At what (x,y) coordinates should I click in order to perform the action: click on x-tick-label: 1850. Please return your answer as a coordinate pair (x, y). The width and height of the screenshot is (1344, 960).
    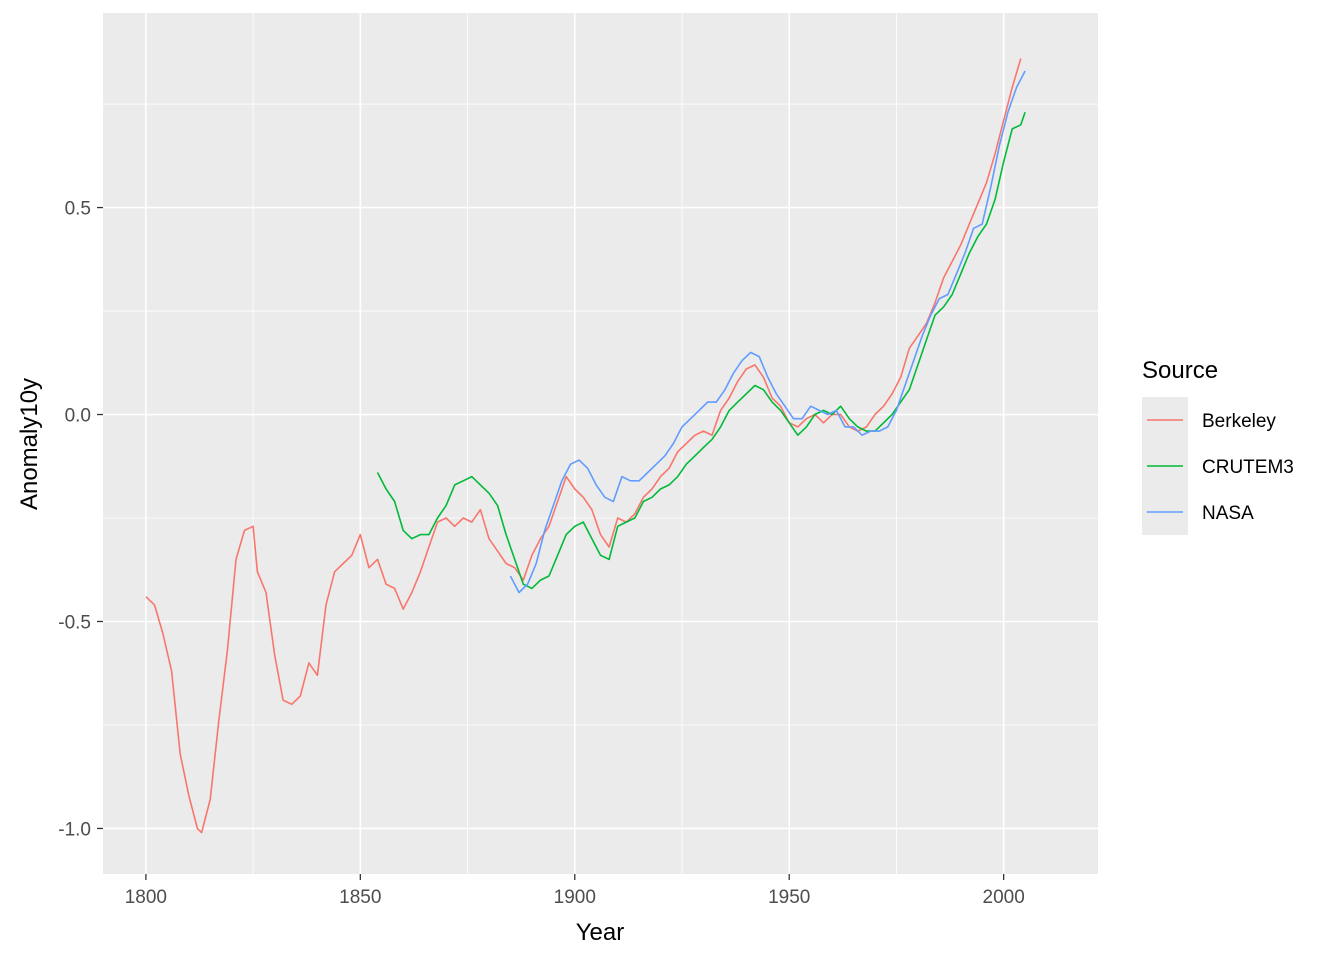
    Looking at the image, I should click on (360, 897).